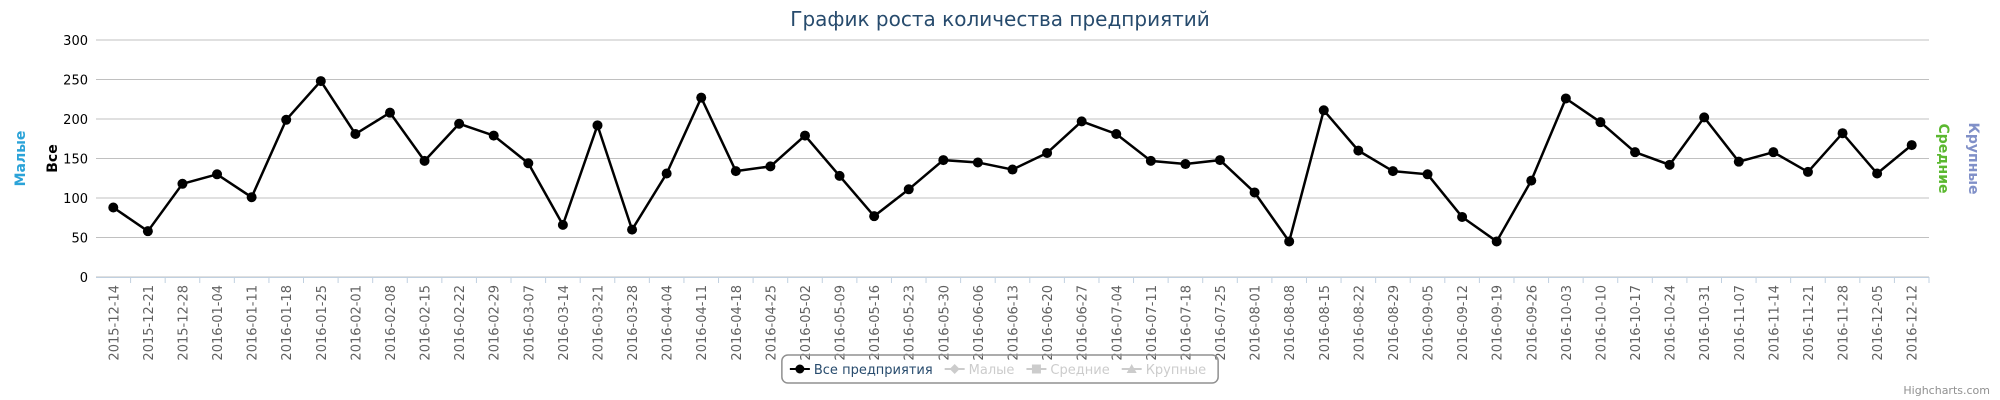  Describe the element at coordinates (1290, 323) in the screenshot. I see `x-tick-label: 2016-08-08` at that location.